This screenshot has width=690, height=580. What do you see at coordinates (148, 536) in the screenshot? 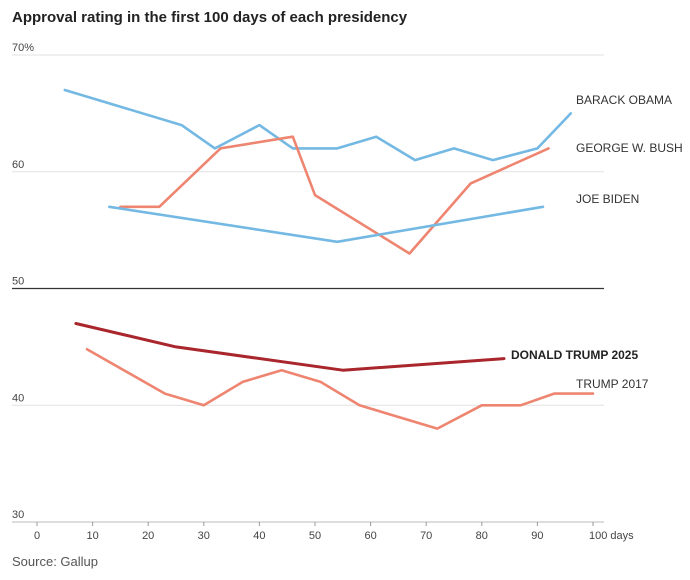
I see `x-tick-label: 20` at bounding box center [148, 536].